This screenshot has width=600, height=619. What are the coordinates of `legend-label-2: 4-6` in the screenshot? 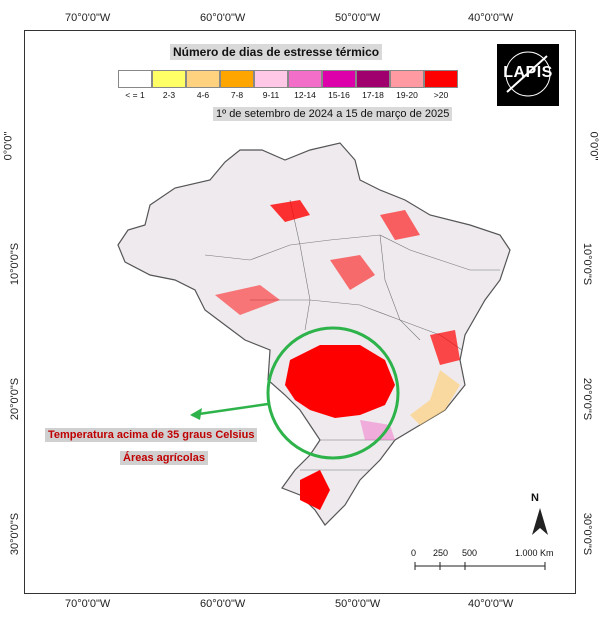 It's located at (203, 95).